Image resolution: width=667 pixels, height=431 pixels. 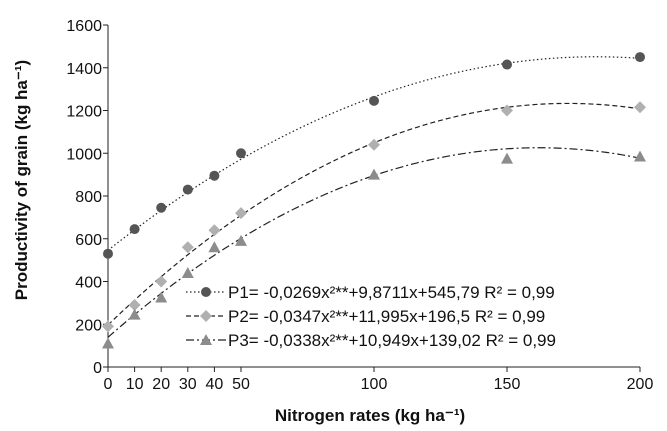 I want to click on y-tick-label: 0, so click(x=97, y=368).